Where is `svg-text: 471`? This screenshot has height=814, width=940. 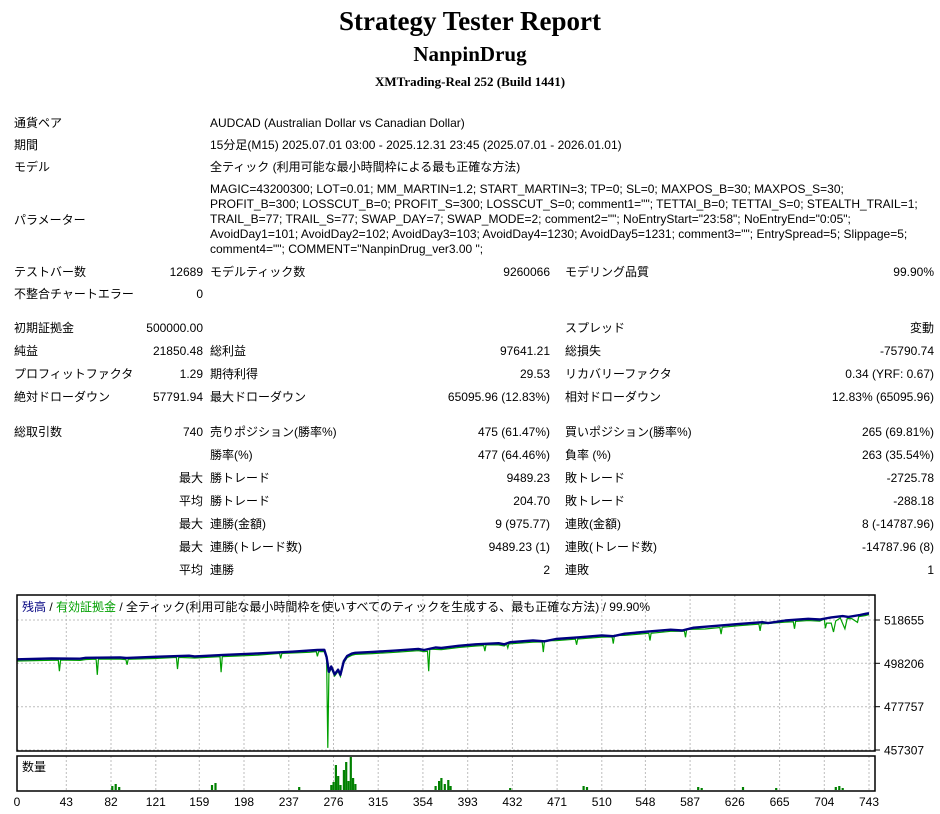
svg-text: 471 is located at coordinates (557, 802).